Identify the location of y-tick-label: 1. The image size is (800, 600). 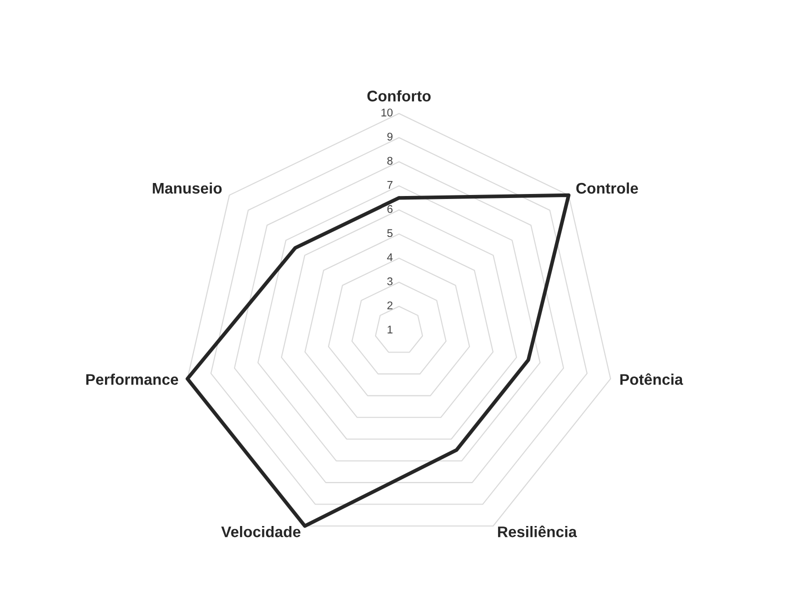
(390, 330).